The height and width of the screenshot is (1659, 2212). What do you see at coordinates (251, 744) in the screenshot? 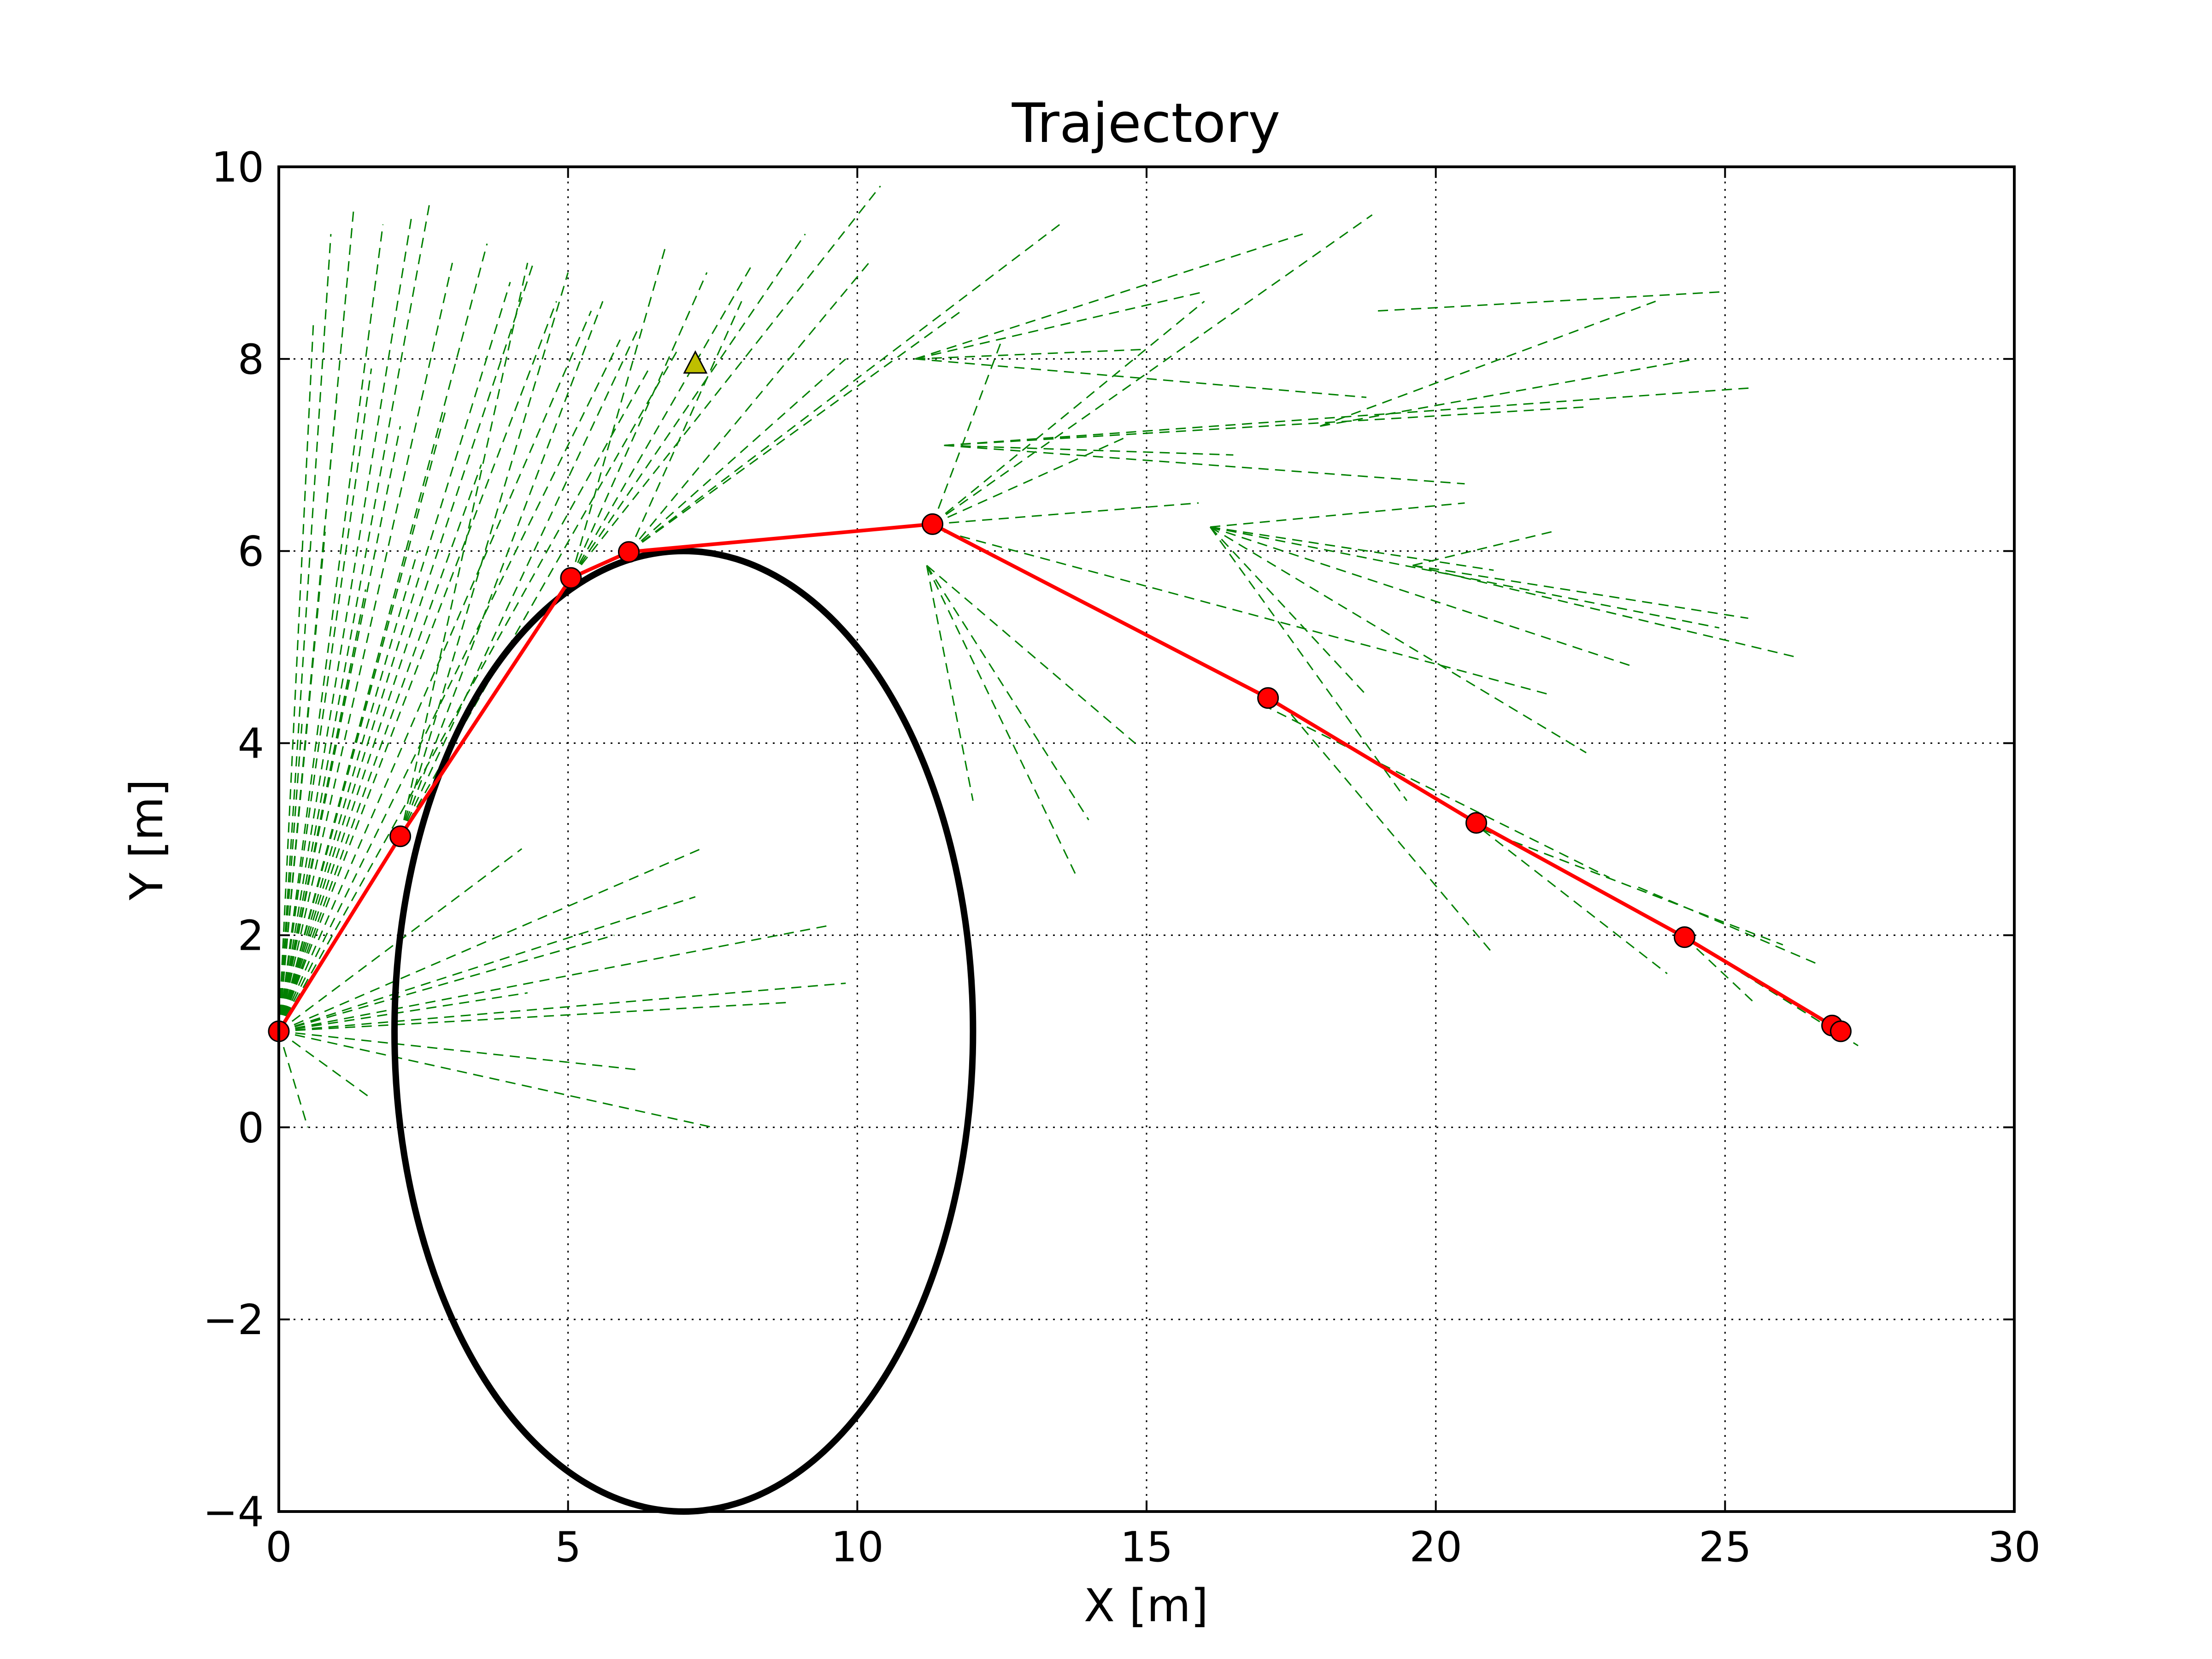
I see `y-tick-label: 4` at bounding box center [251, 744].